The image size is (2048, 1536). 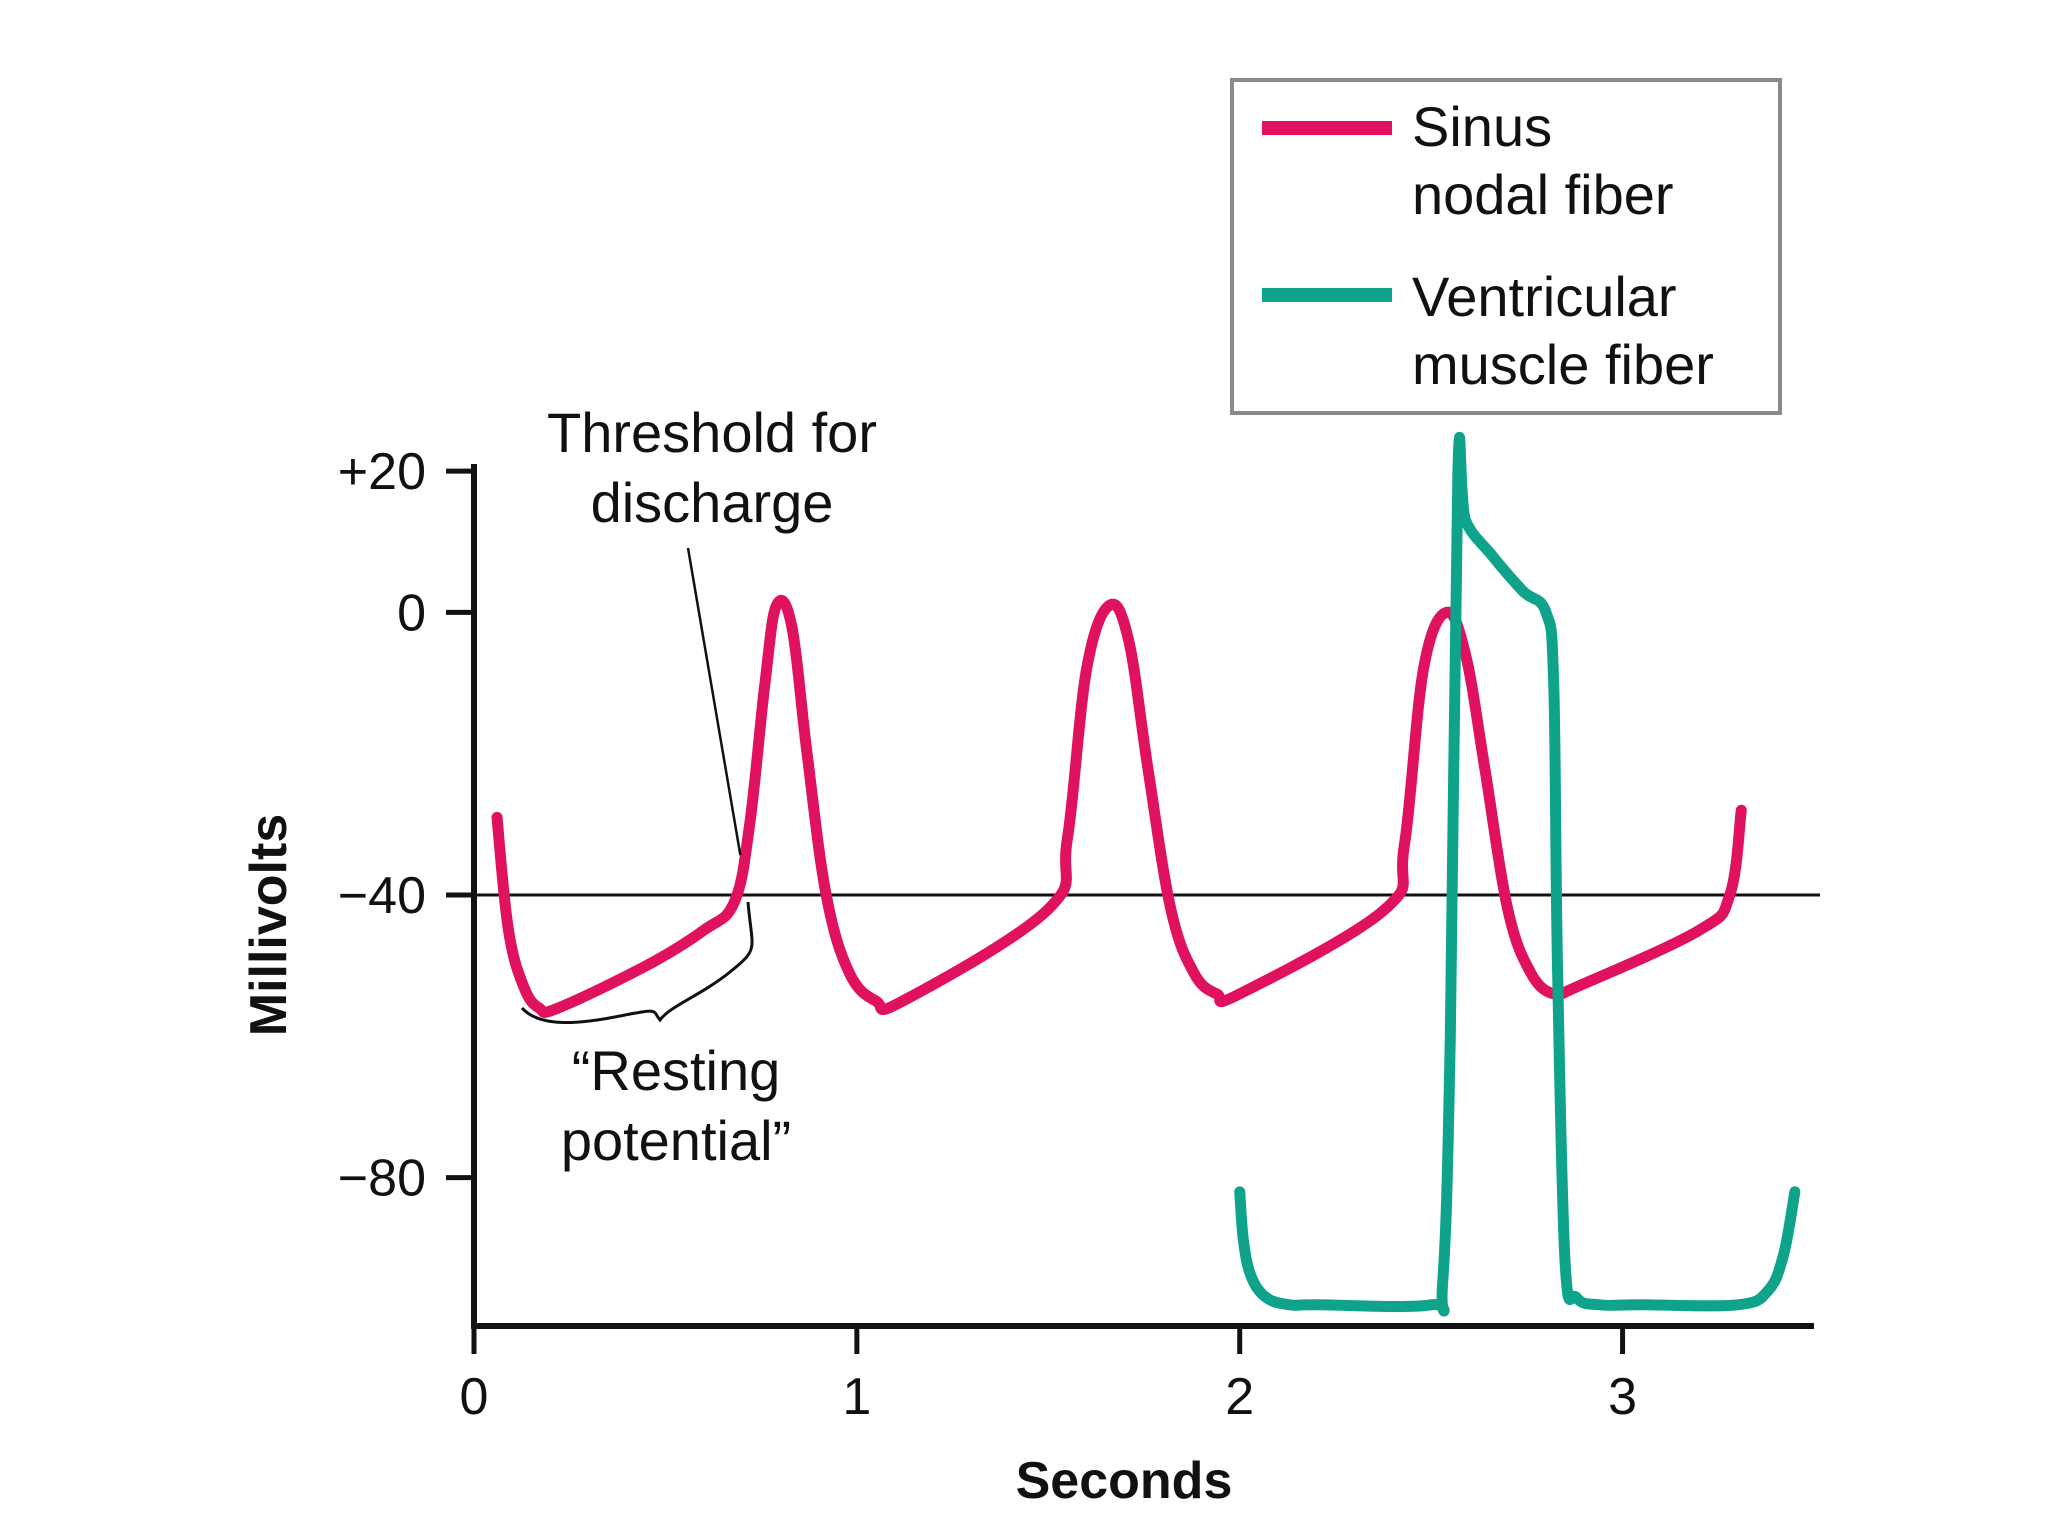 I want to click on resting-potential-line1: “Resting, so click(x=676, y=1070).